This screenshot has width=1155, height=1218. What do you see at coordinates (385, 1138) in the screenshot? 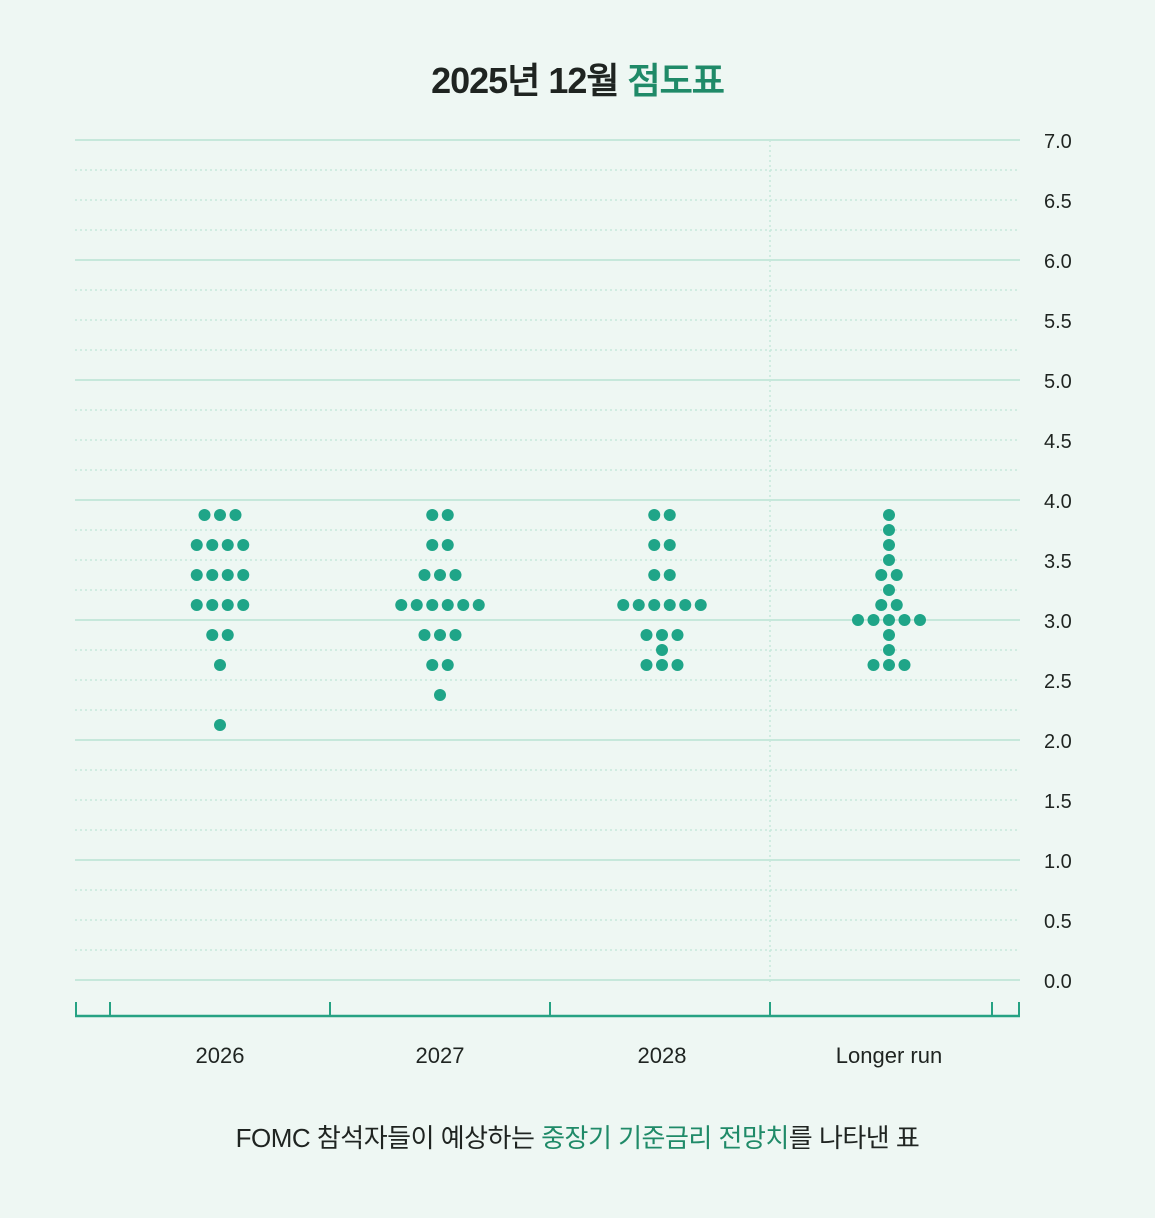
I see `caption-before: FOMC 참석자들이 예상하는` at bounding box center [385, 1138].